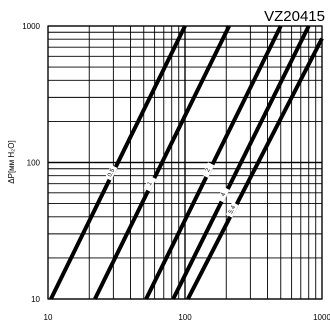 This screenshot has height=324, width=330. Describe the element at coordinates (321, 317) in the screenshot. I see `x-tick-label: 1000` at that location.